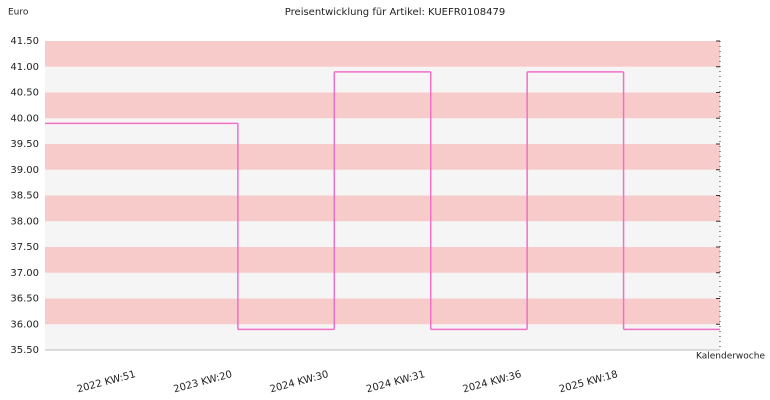  Describe the element at coordinates (106, 382) in the screenshot. I see `x-tick-label: 2022 KW:51` at that location.